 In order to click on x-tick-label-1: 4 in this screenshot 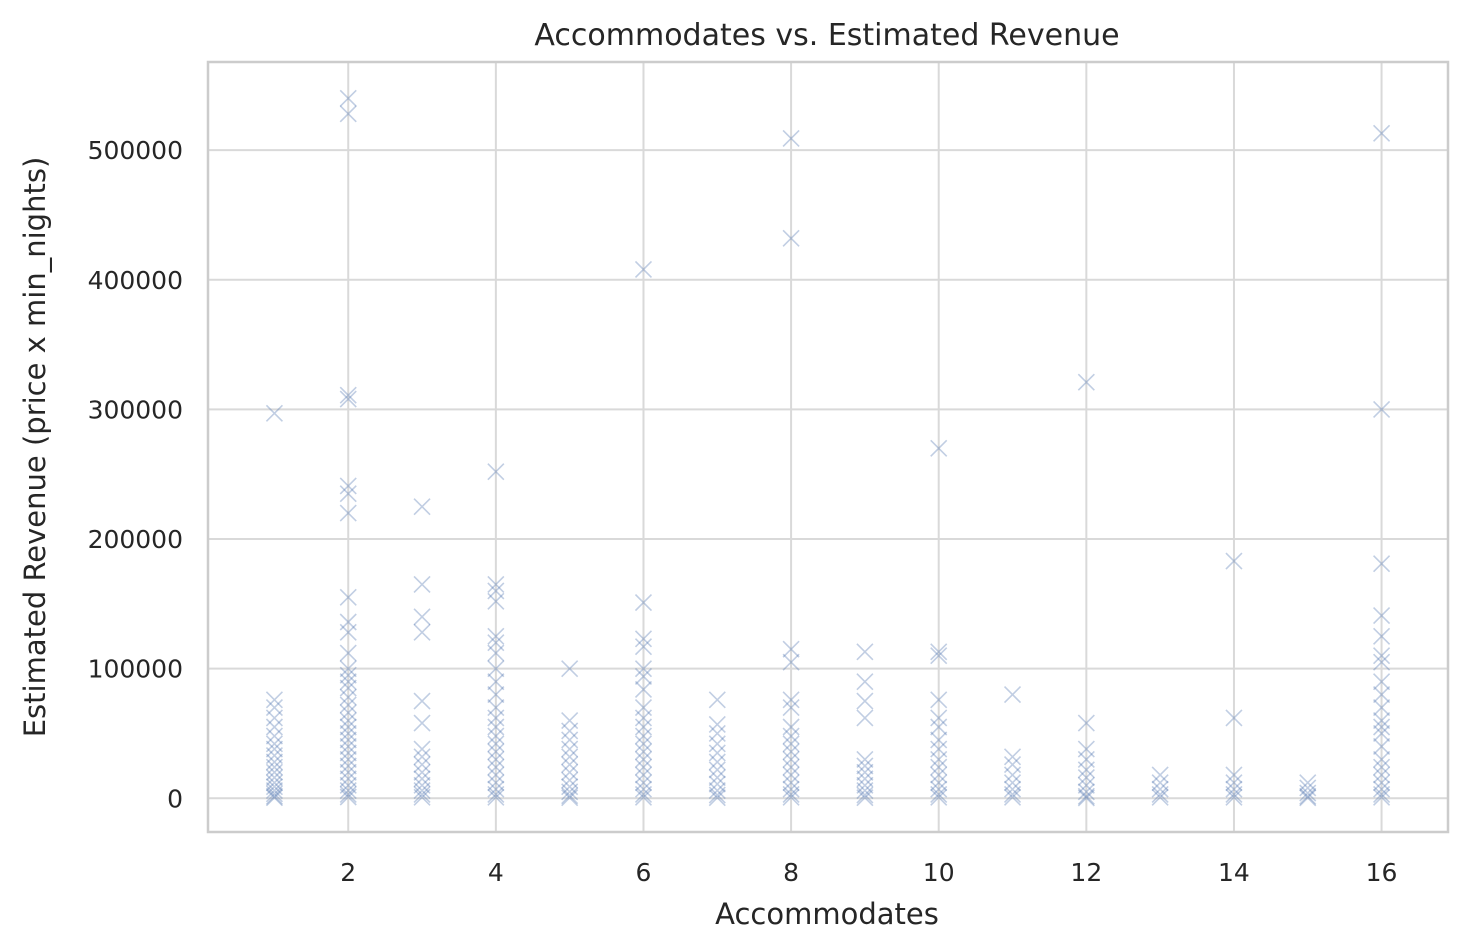, I will do `click(496, 872)`.